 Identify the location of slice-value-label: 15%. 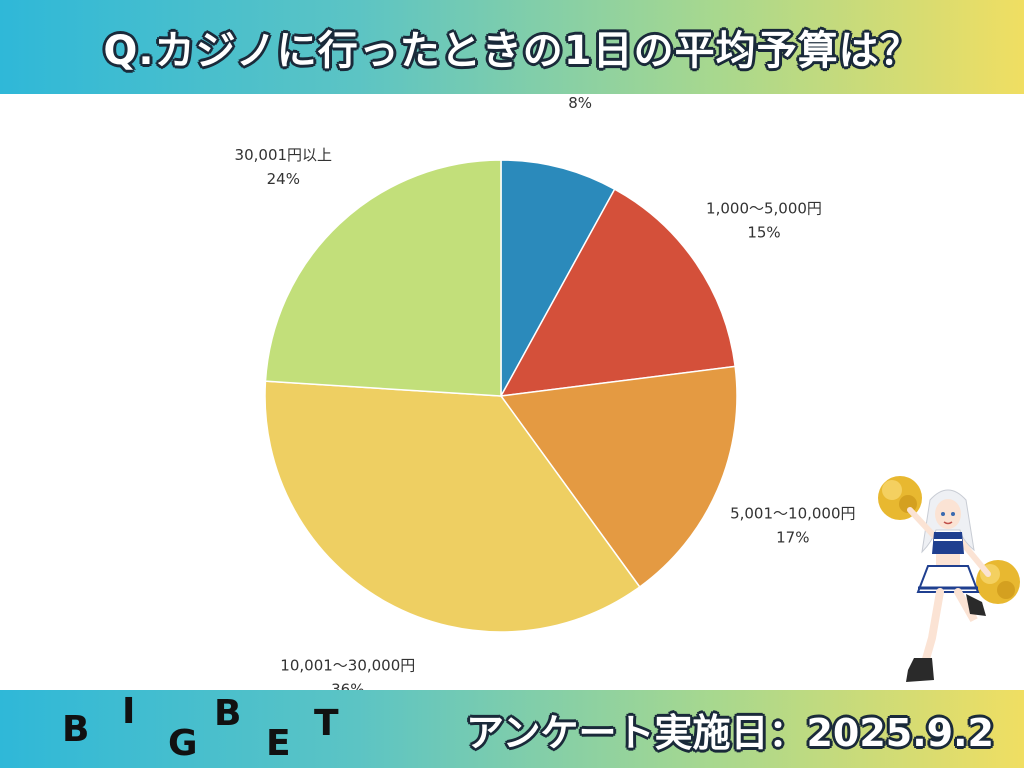
(763, 232).